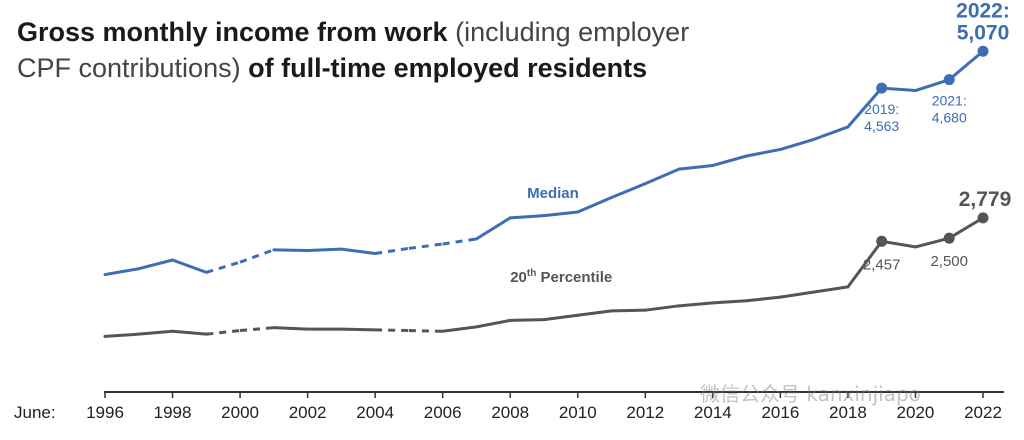 The height and width of the screenshot is (440, 1024). Describe the element at coordinates (882, 88) in the screenshot. I see `series-0-marker-2019` at that location.